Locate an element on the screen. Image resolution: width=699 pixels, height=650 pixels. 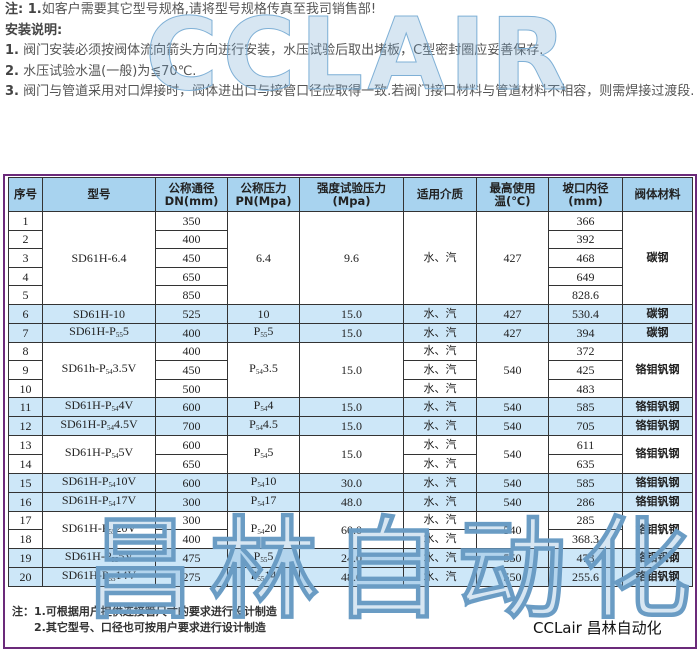
test-pressure-cell: 48.0 is located at coordinates (351, 501).